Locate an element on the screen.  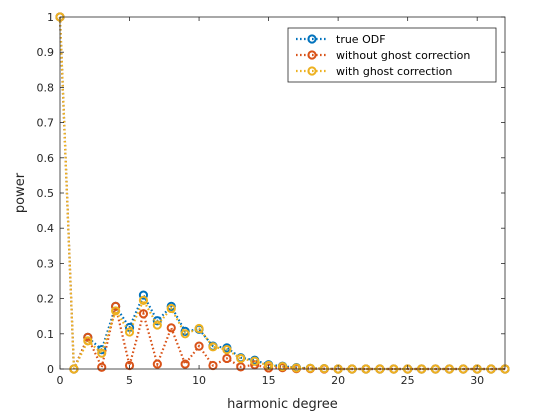
legend-box is located at coordinates (392, 55).